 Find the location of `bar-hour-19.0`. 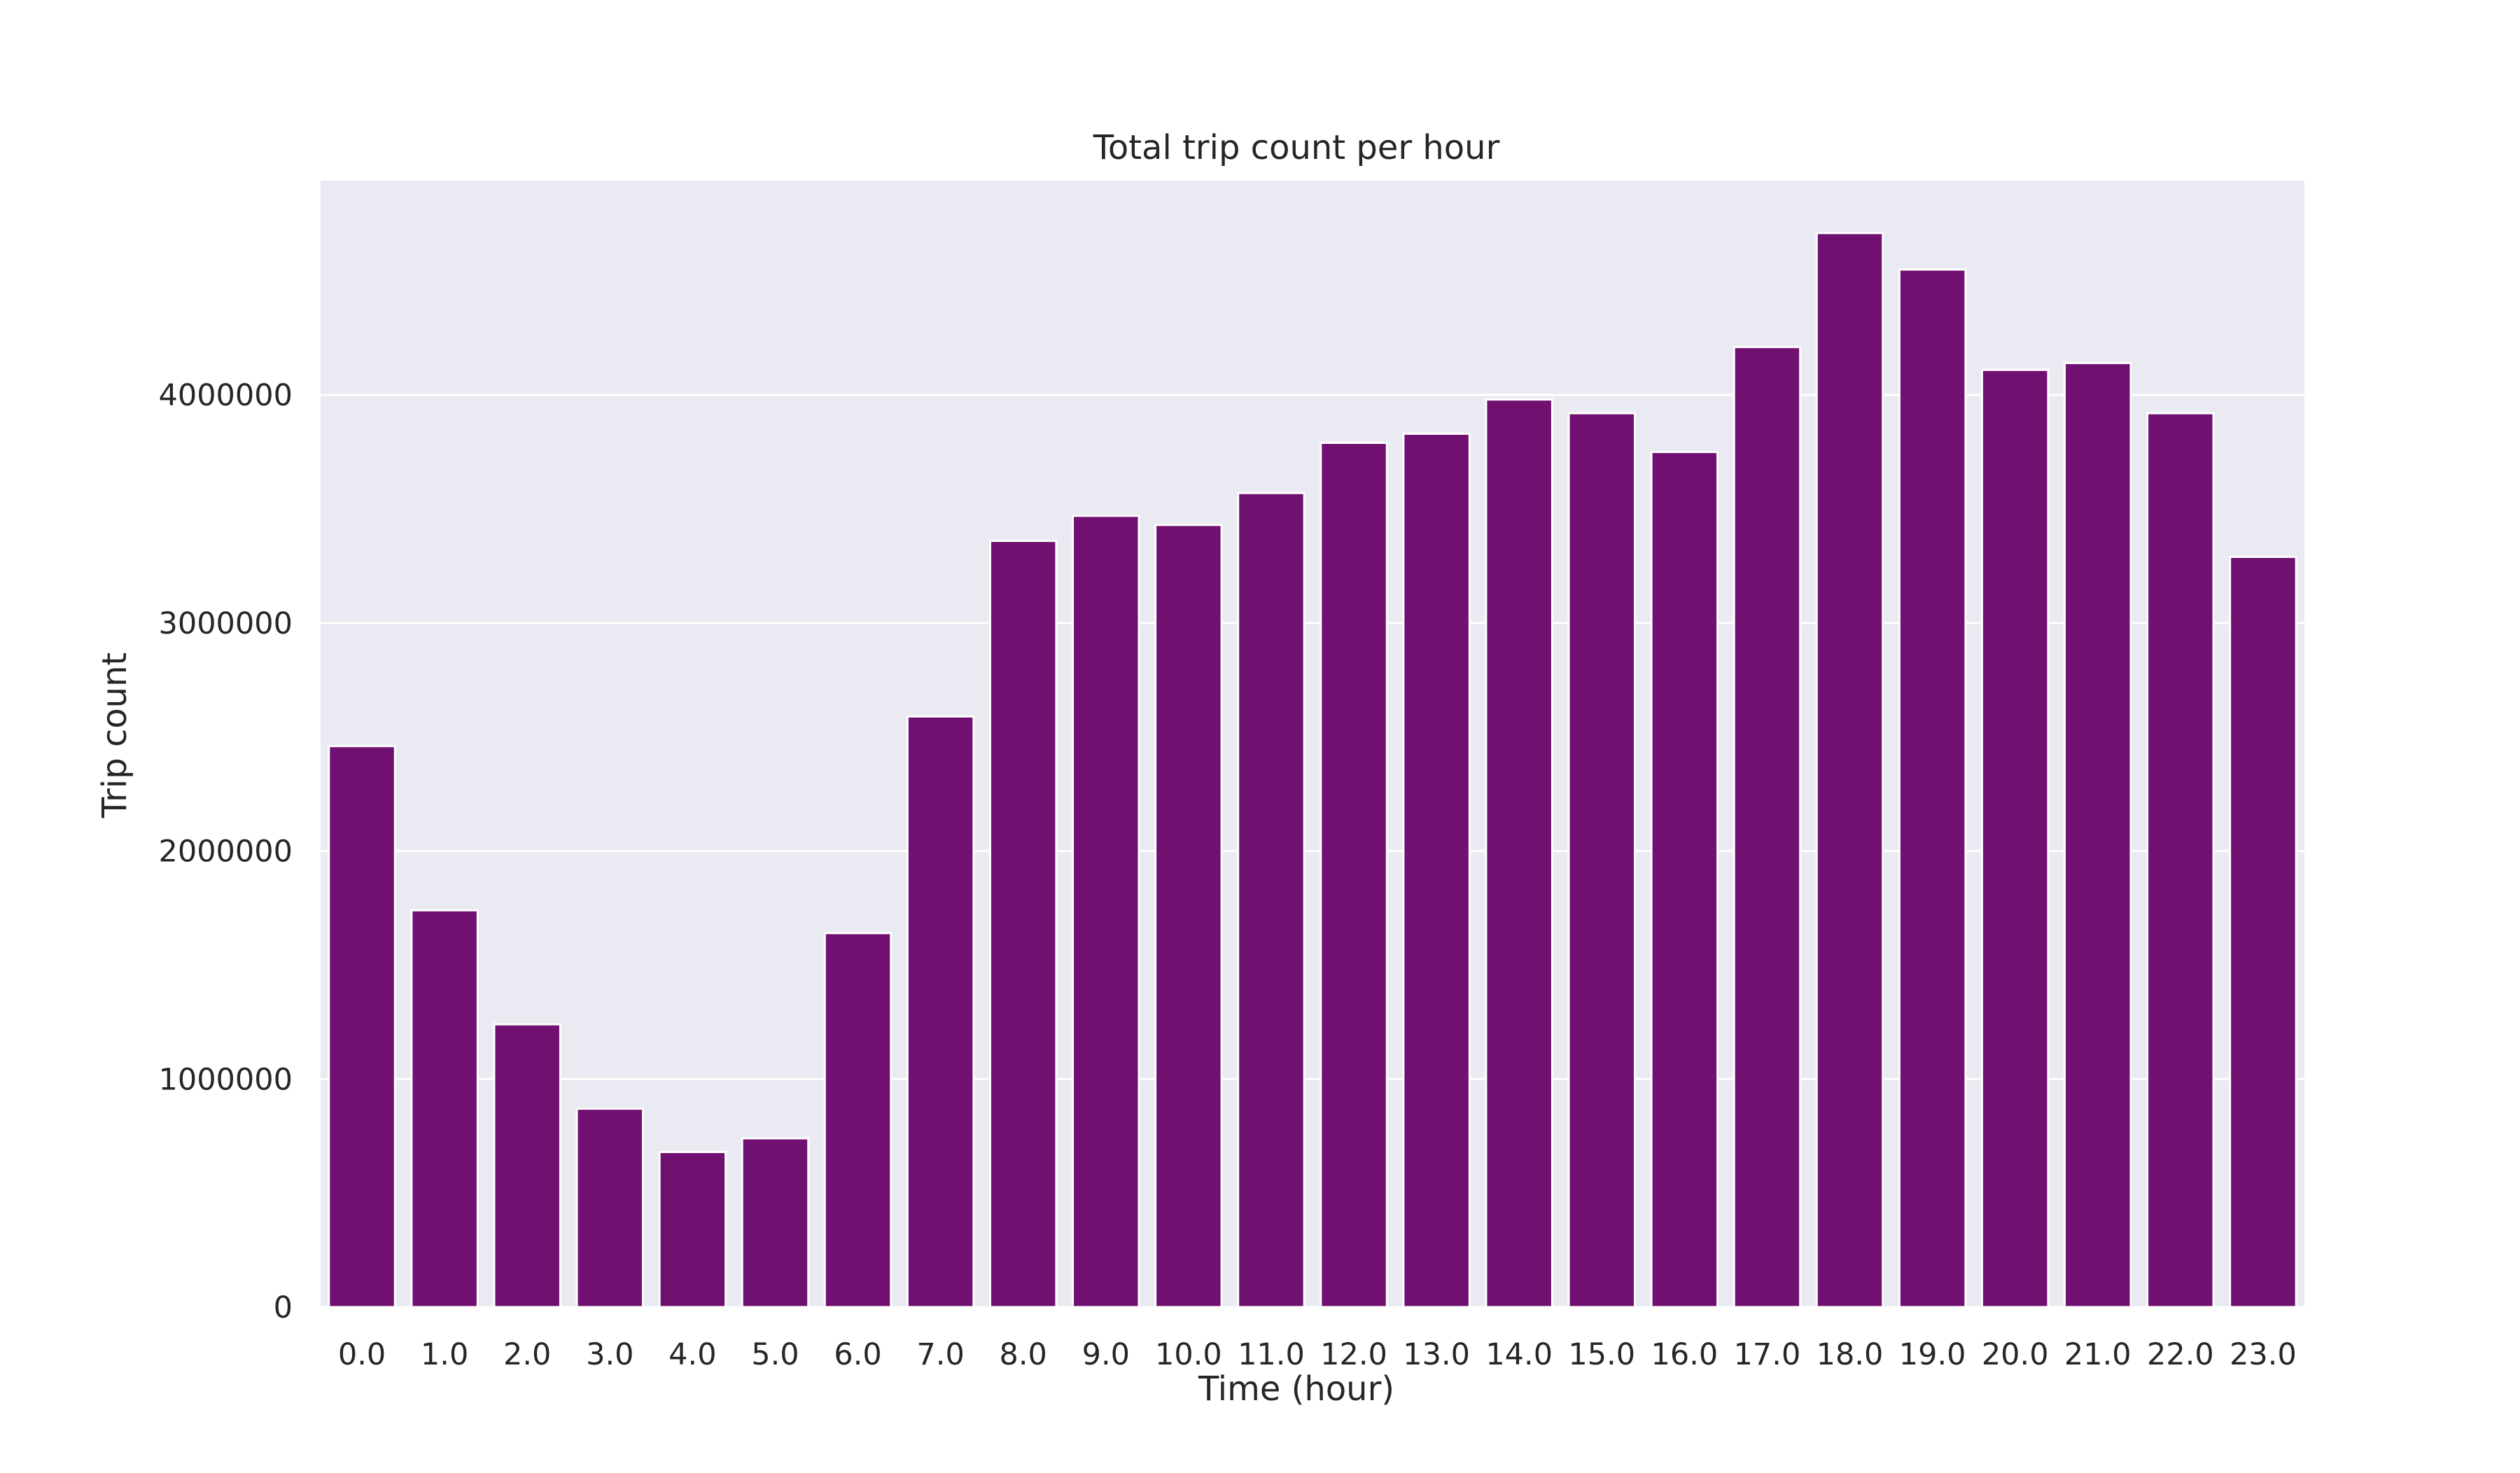

bar-hour-19.0 is located at coordinates (1932, 788).